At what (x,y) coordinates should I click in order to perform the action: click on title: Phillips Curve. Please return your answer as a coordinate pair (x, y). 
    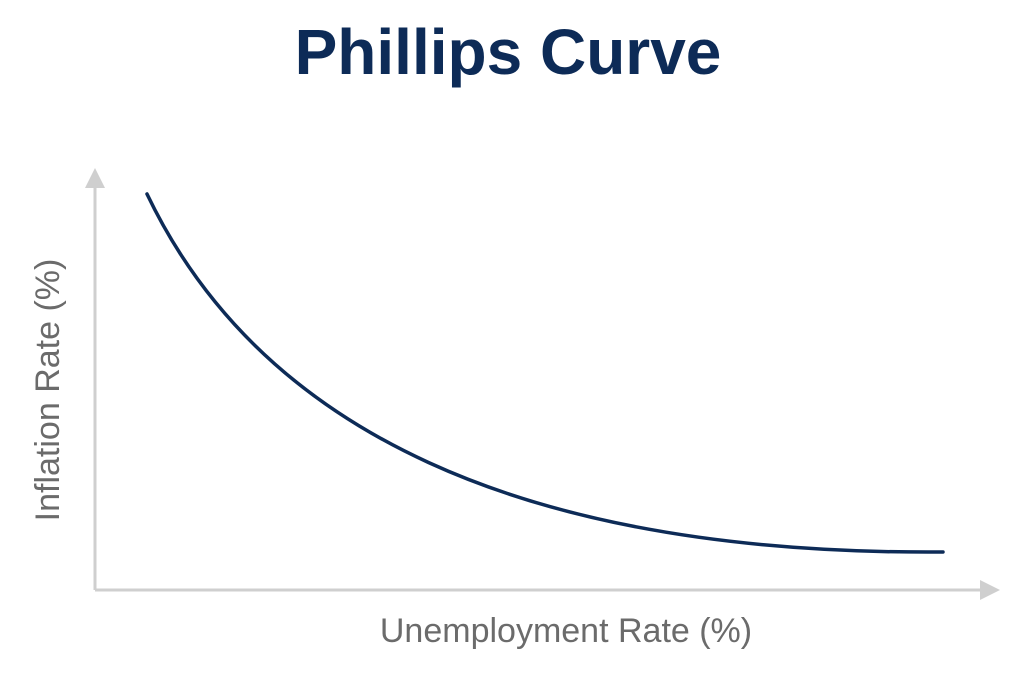
    Looking at the image, I should click on (508, 52).